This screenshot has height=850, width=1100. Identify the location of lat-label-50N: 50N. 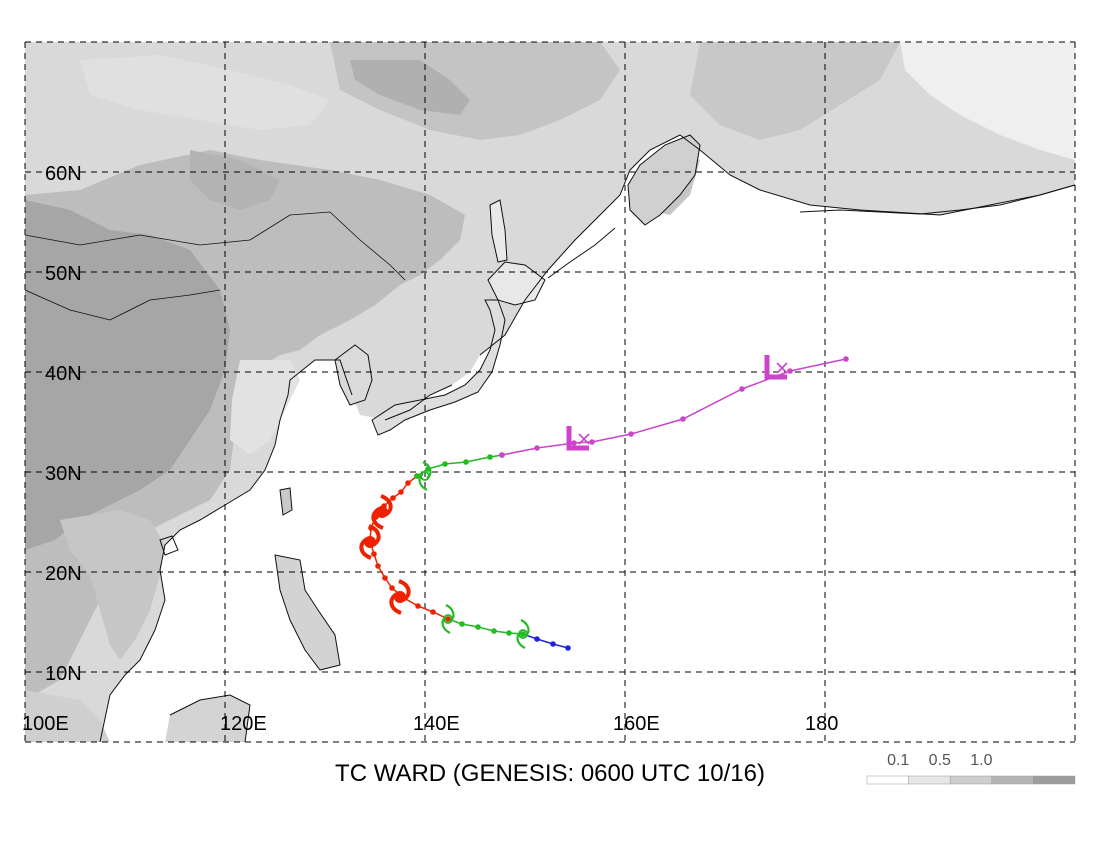
(63, 274).